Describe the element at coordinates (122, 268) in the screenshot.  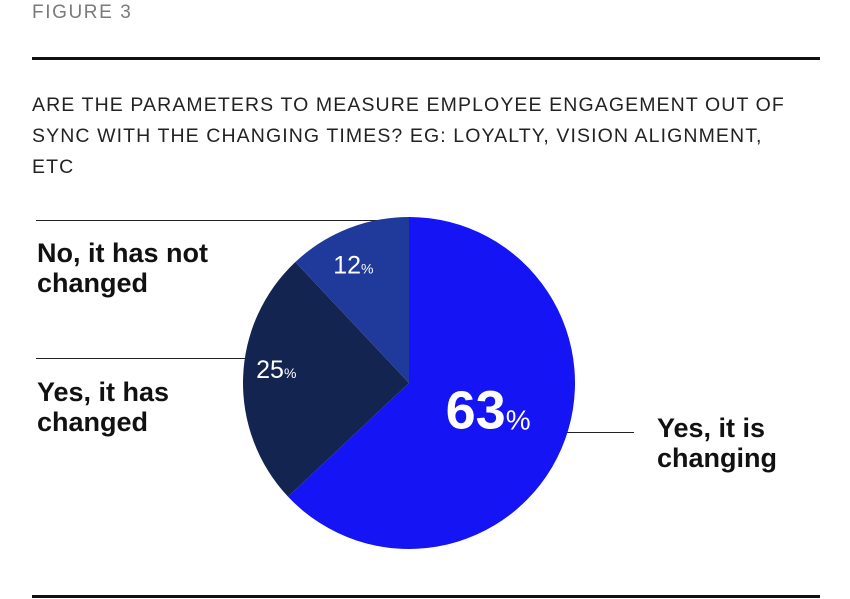
I see `category-label-no-changed: No, it has not changed` at that location.